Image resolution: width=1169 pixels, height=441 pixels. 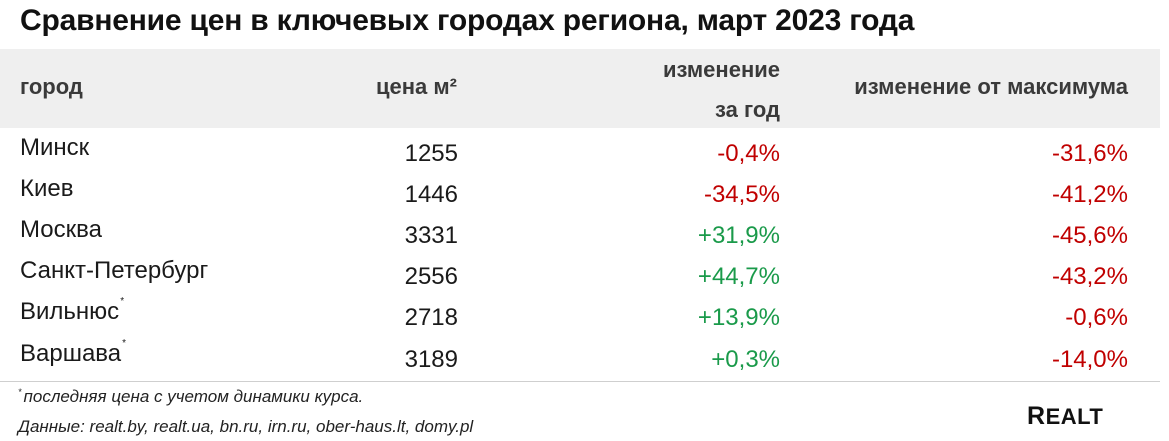 I want to click on cell-city: Варшава*, so click(x=73, y=353).